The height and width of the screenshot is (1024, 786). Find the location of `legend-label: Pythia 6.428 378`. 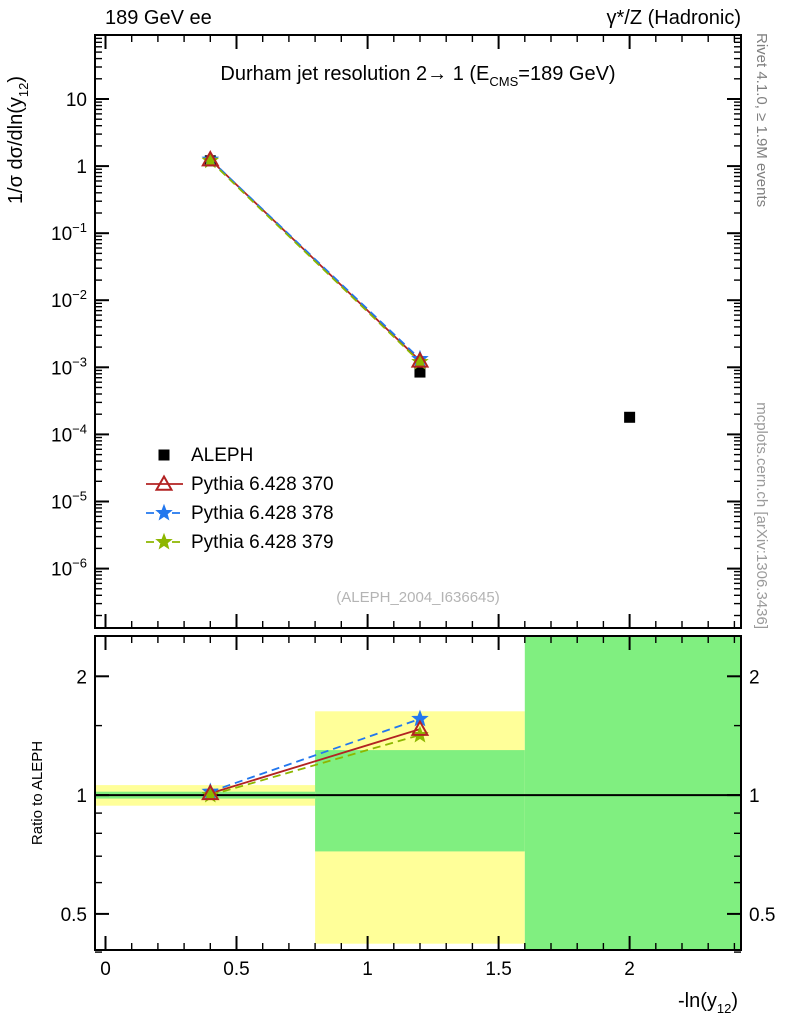

legend-label: Pythia 6.428 378 is located at coordinates (262, 513).